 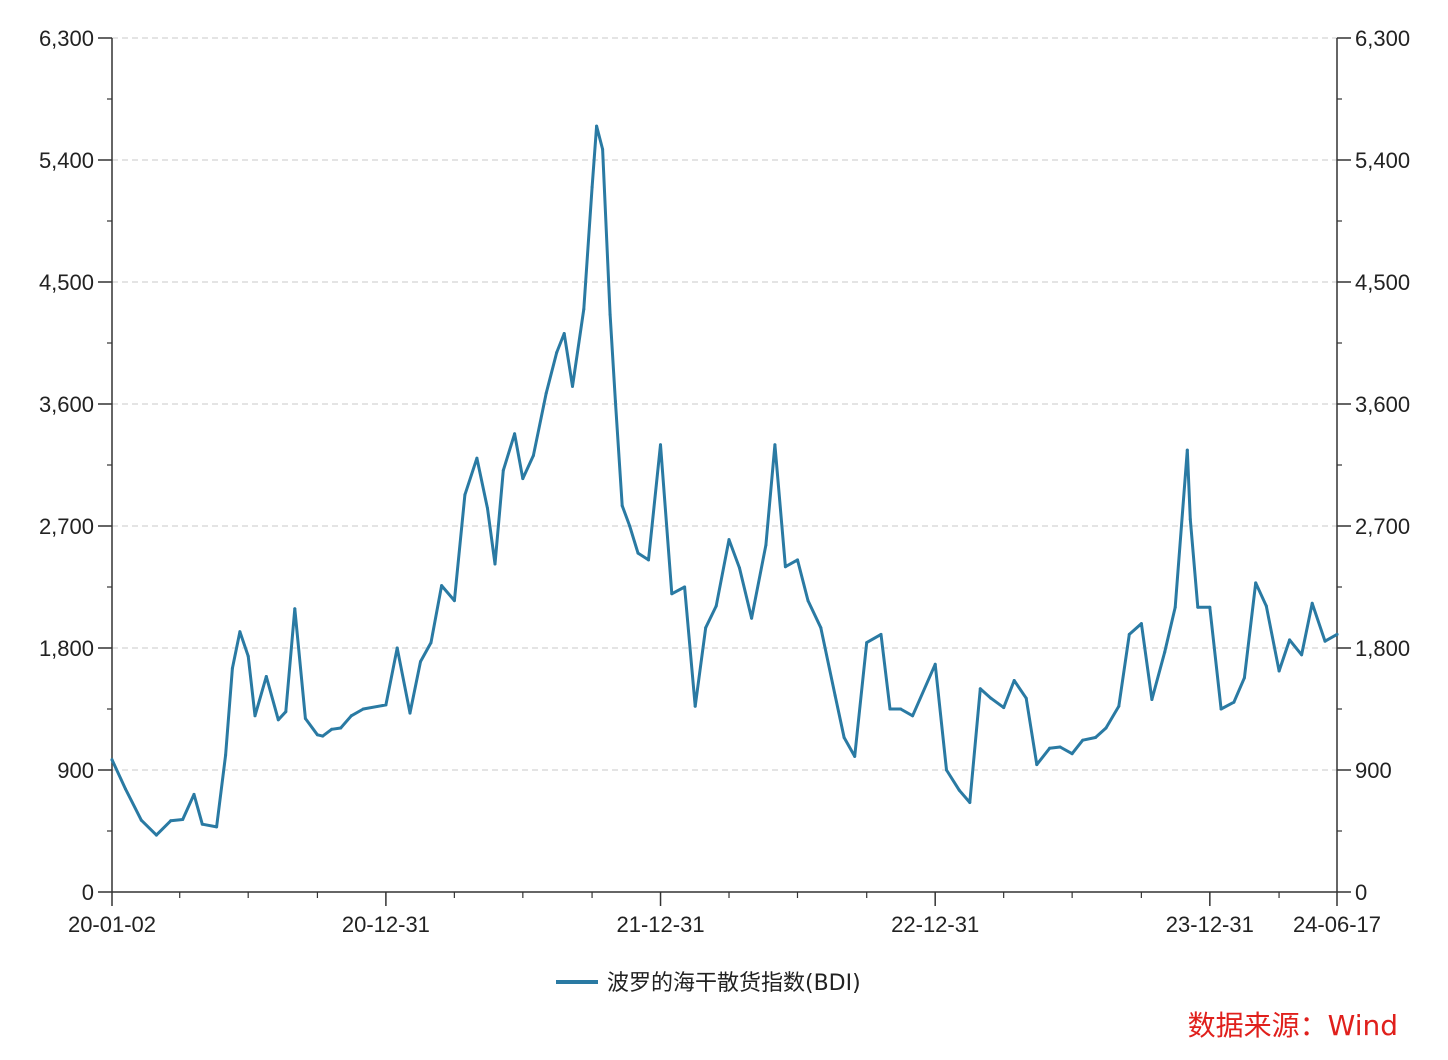 I want to click on y-axis-right-ticks: 0 900 1,800 2,700 3,600 4,500 5,400 6,300, so click(x=1373, y=465).